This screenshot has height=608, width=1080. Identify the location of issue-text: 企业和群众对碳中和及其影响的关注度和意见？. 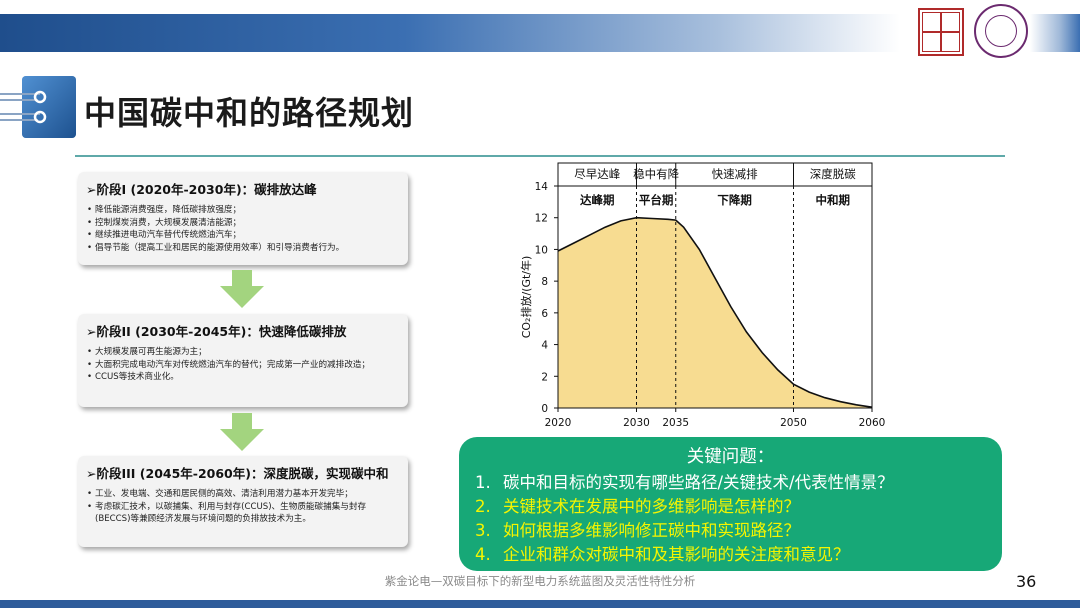
(676, 554).